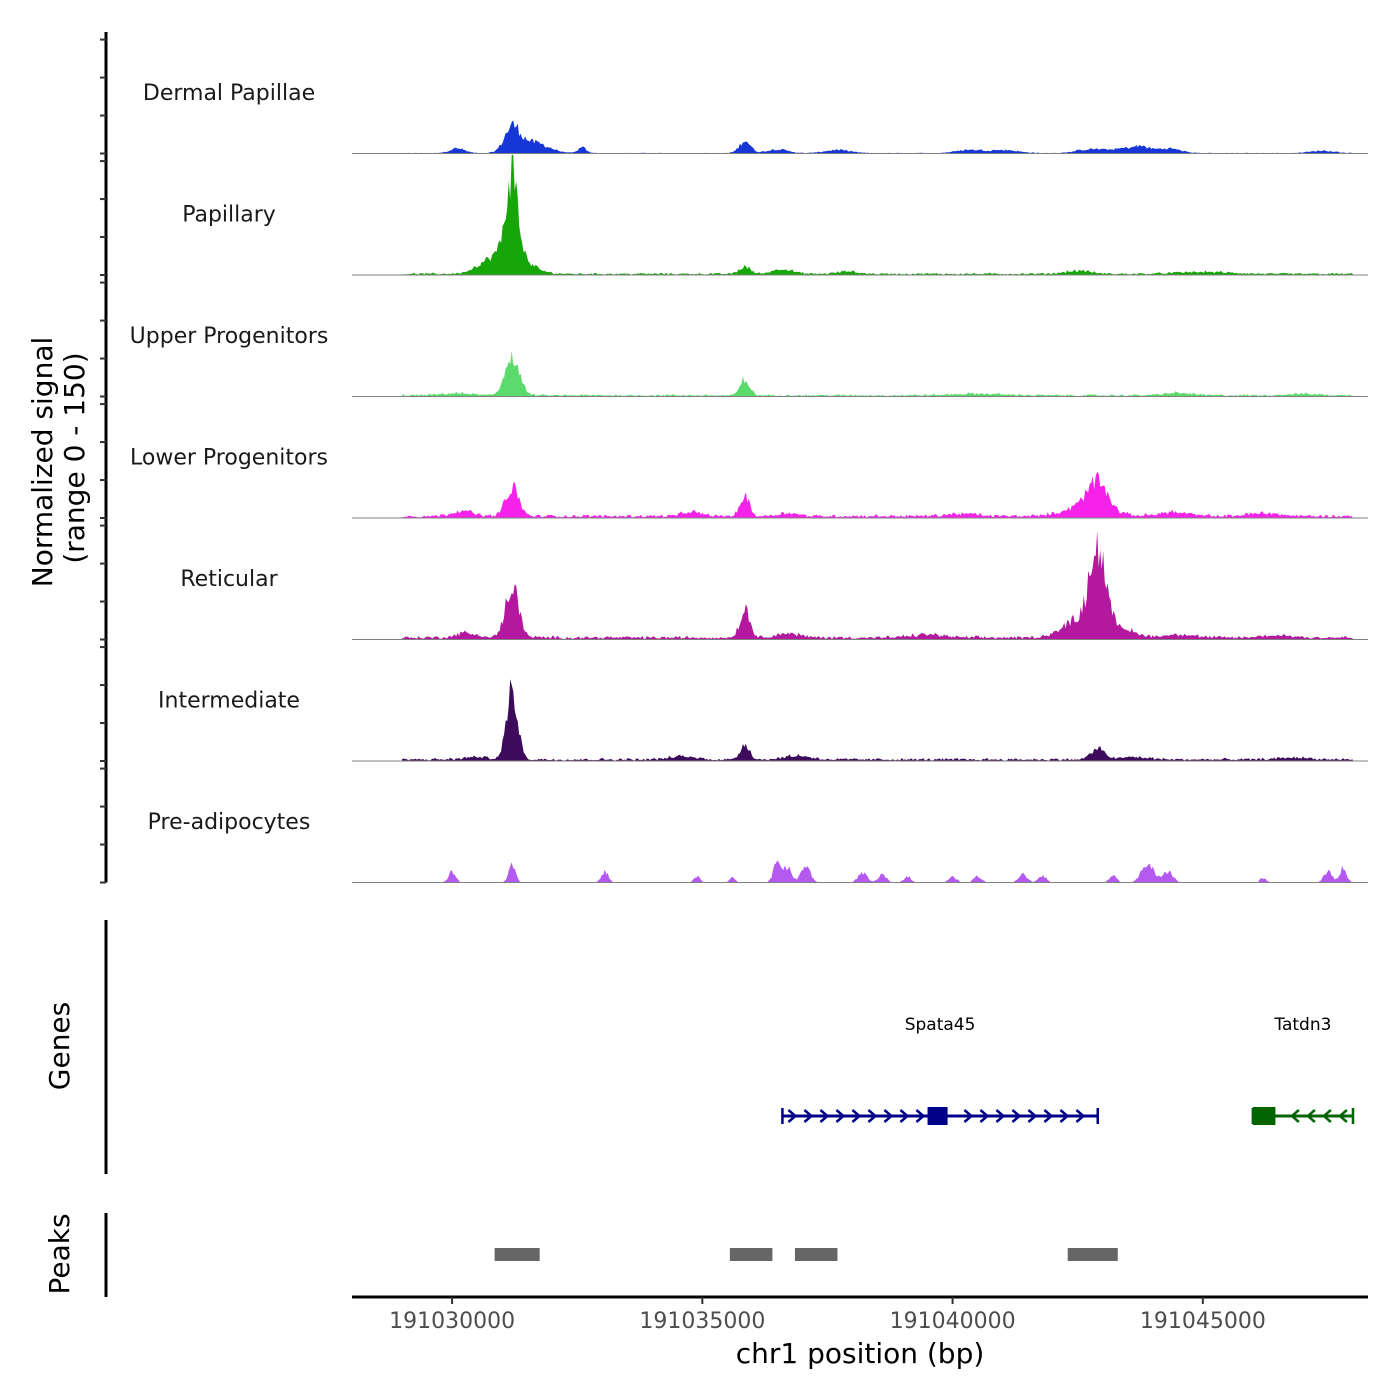  I want to click on coverage-track: Intermediate, so click(763, 720).